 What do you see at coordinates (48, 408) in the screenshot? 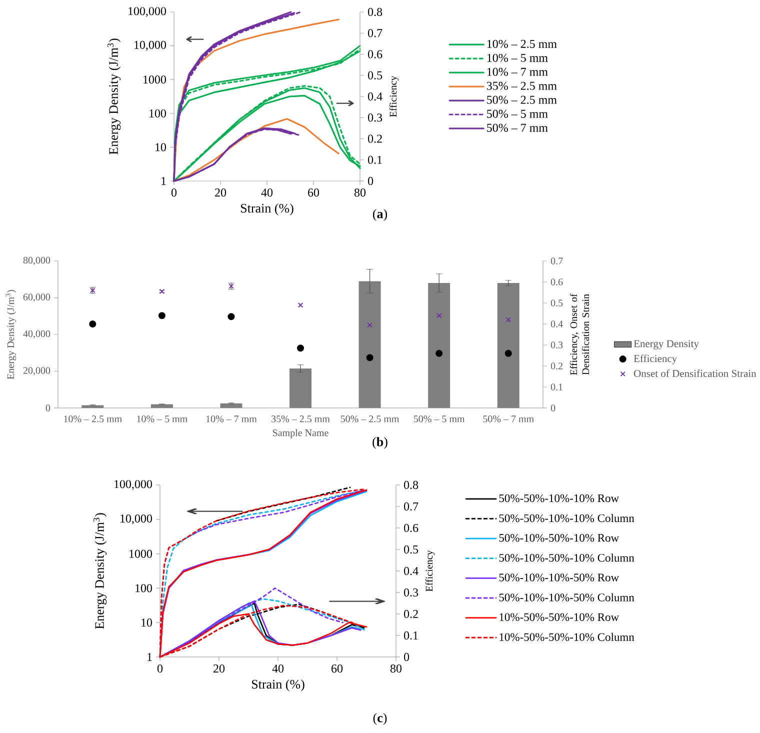
I see `y-tick-label: 0` at bounding box center [48, 408].